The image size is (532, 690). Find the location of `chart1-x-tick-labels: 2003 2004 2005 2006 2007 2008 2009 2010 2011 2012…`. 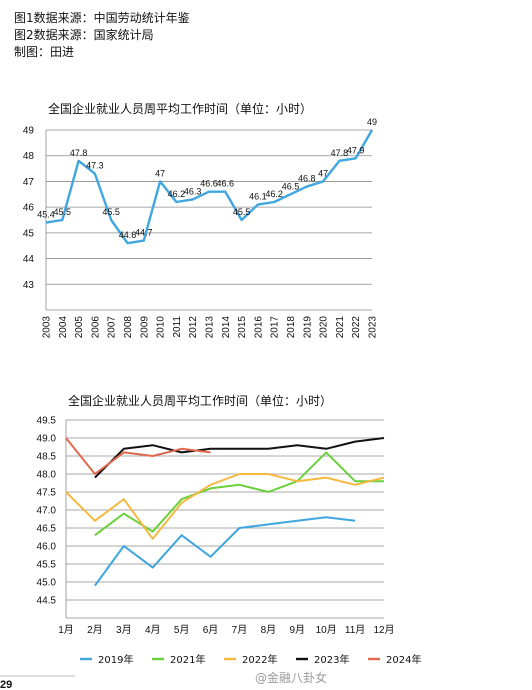

chart1-x-tick-labels: 2003 2004 2005 2006 2007 2008 2009 2010 2011 2012… is located at coordinates (210, 327).